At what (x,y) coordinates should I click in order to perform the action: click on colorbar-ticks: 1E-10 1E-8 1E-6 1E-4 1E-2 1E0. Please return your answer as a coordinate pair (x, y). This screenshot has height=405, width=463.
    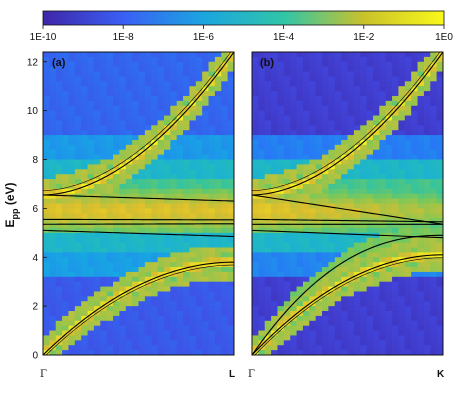
    Looking at the image, I should click on (241, 34).